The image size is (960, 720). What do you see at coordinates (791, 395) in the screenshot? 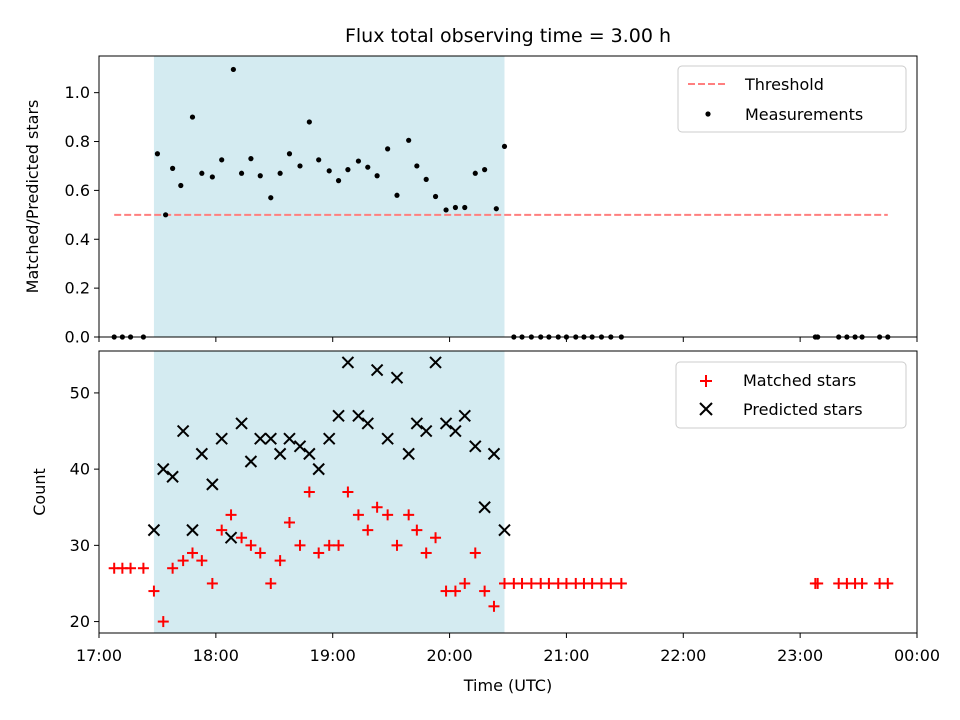
I see `count-legend: Matched stars Predicted stars` at bounding box center [791, 395].